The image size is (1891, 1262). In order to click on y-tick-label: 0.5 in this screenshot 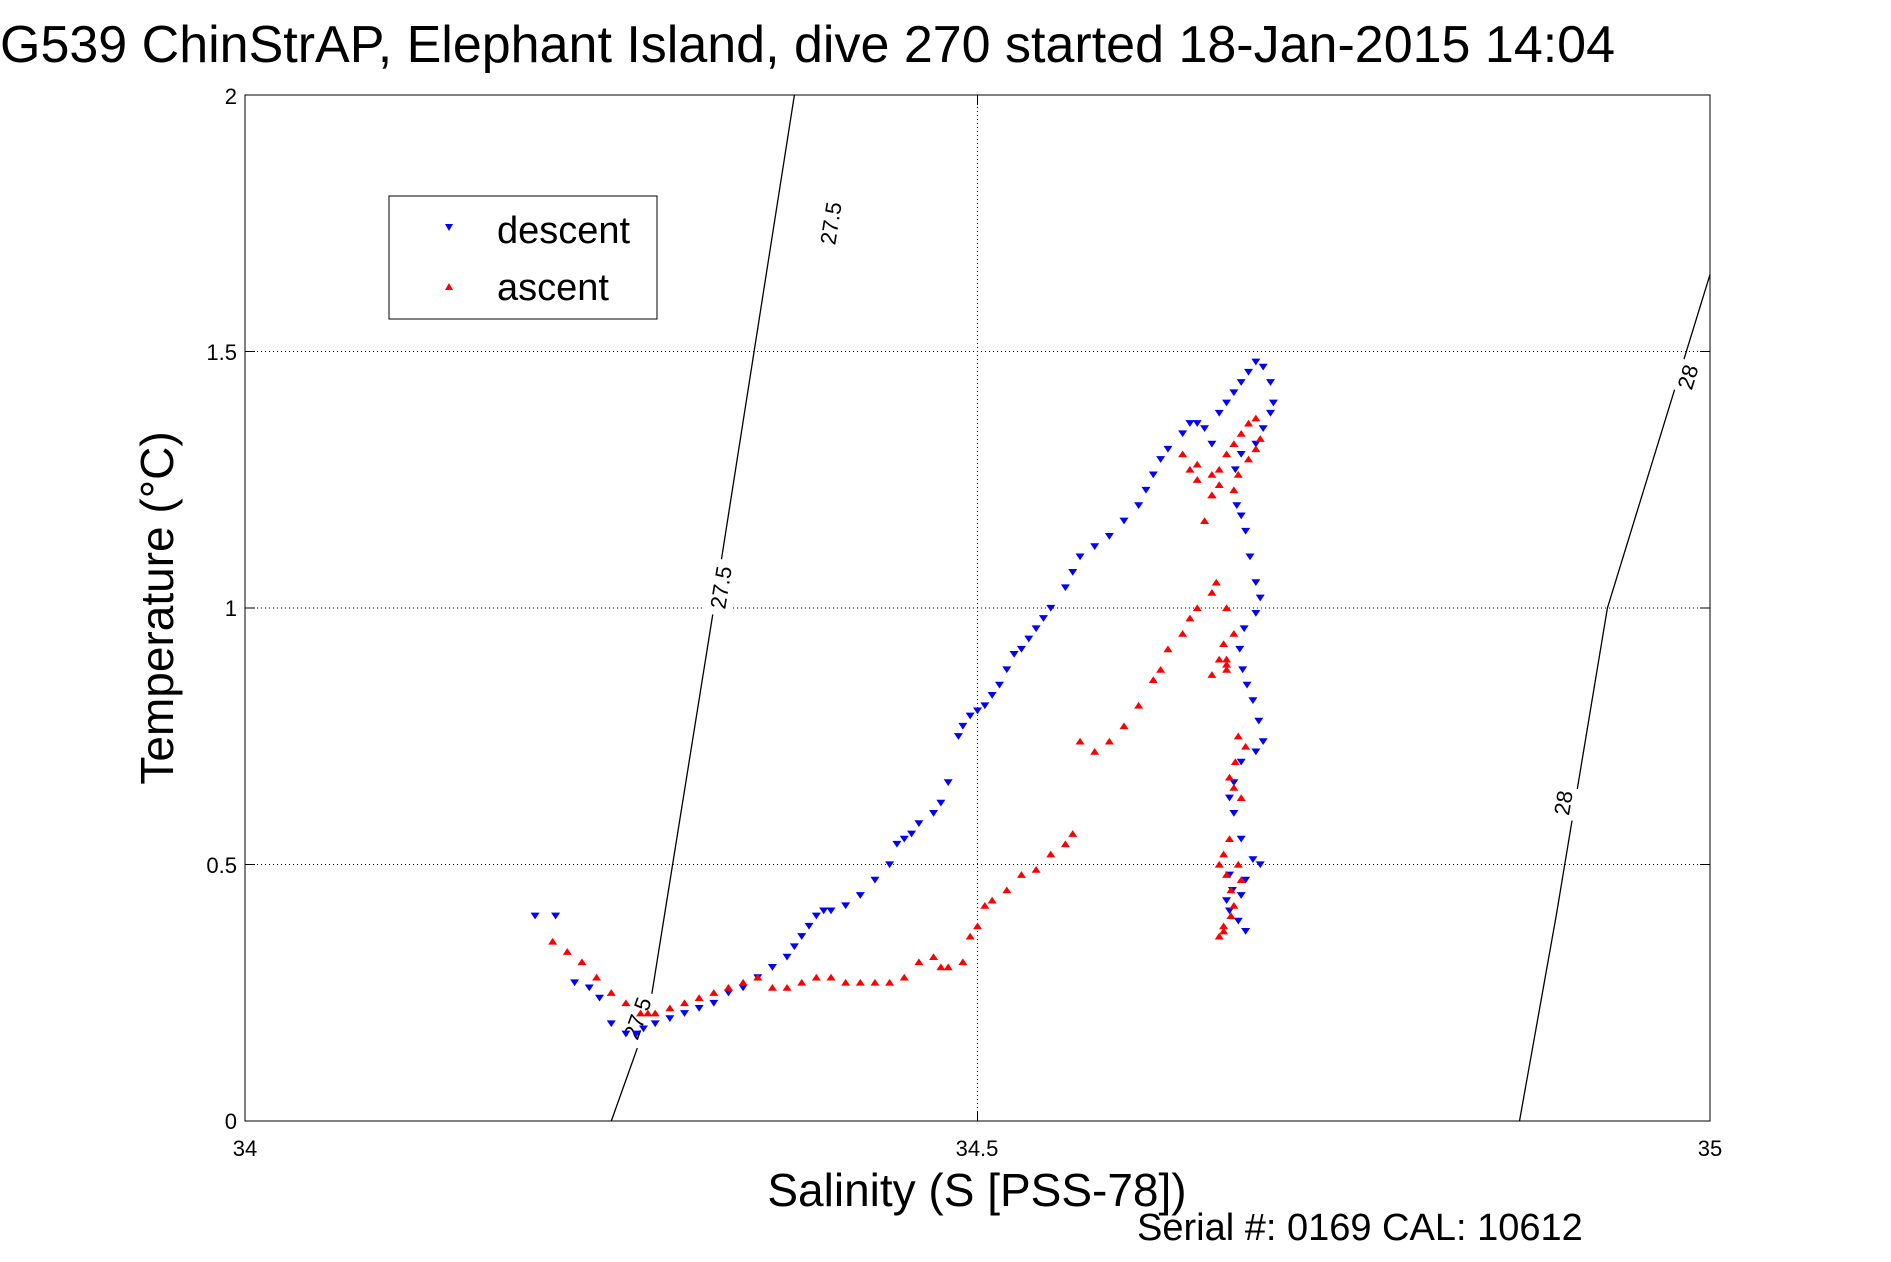, I will do `click(221, 865)`.